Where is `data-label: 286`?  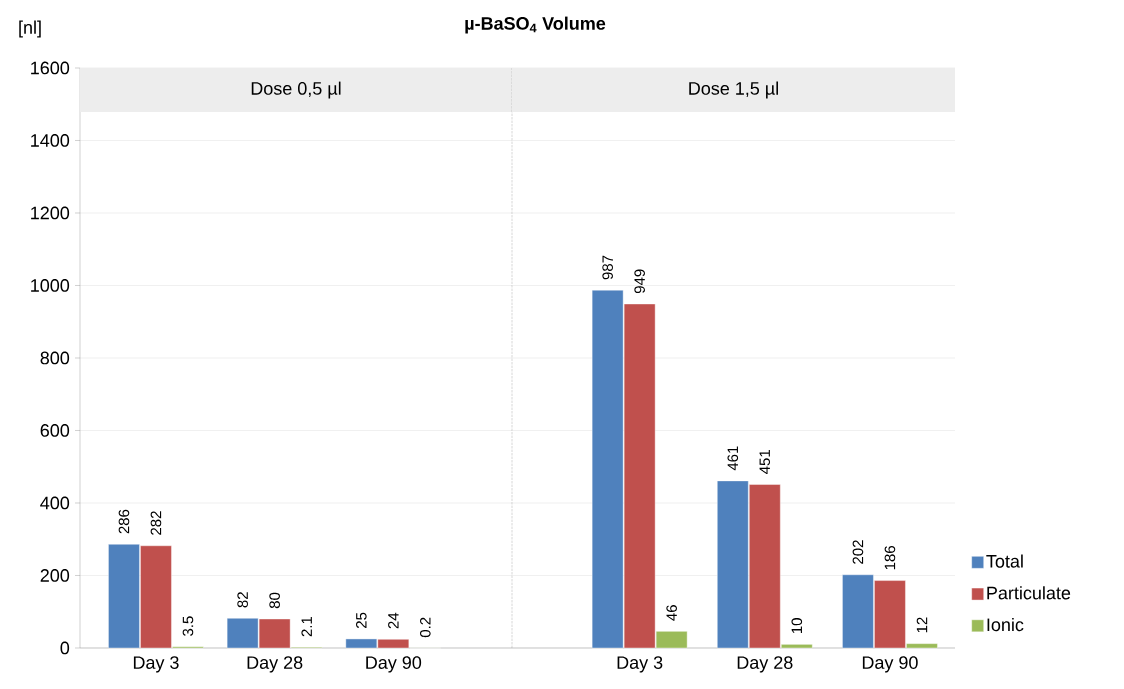 data-label: 286 is located at coordinates (124, 521).